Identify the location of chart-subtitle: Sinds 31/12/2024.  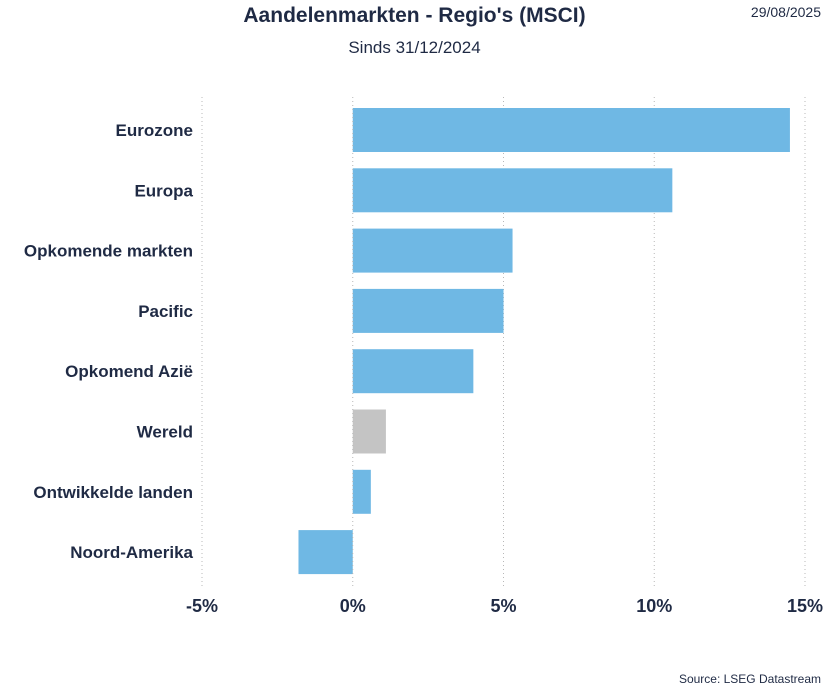
(414, 47).